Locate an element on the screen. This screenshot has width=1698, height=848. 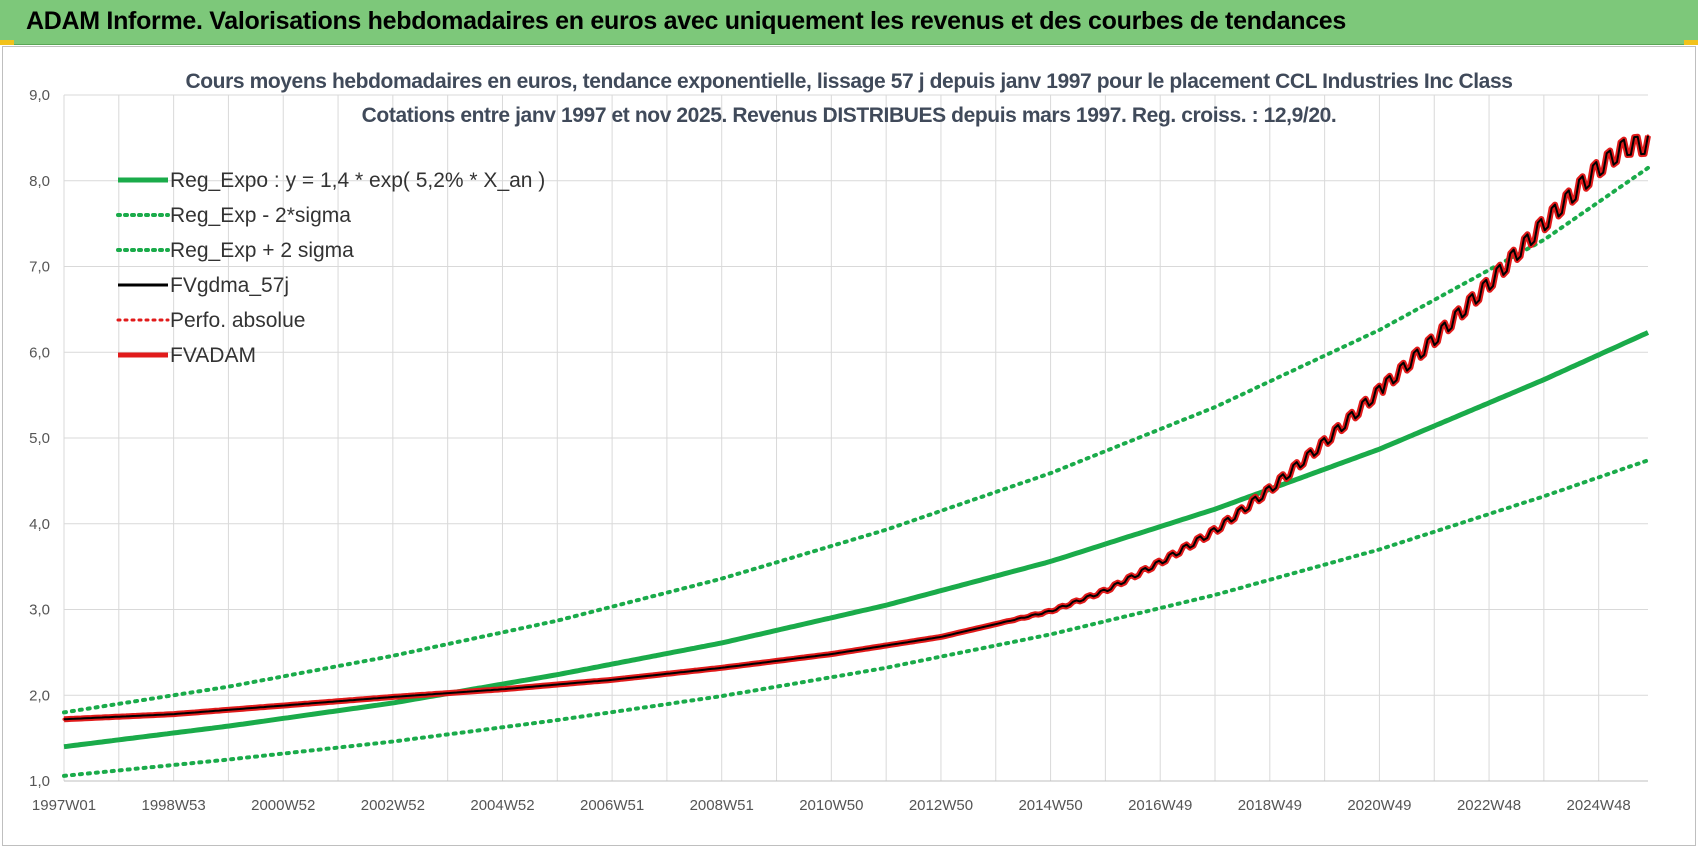
legend-label: Perfo. absolue is located at coordinates (237, 320).